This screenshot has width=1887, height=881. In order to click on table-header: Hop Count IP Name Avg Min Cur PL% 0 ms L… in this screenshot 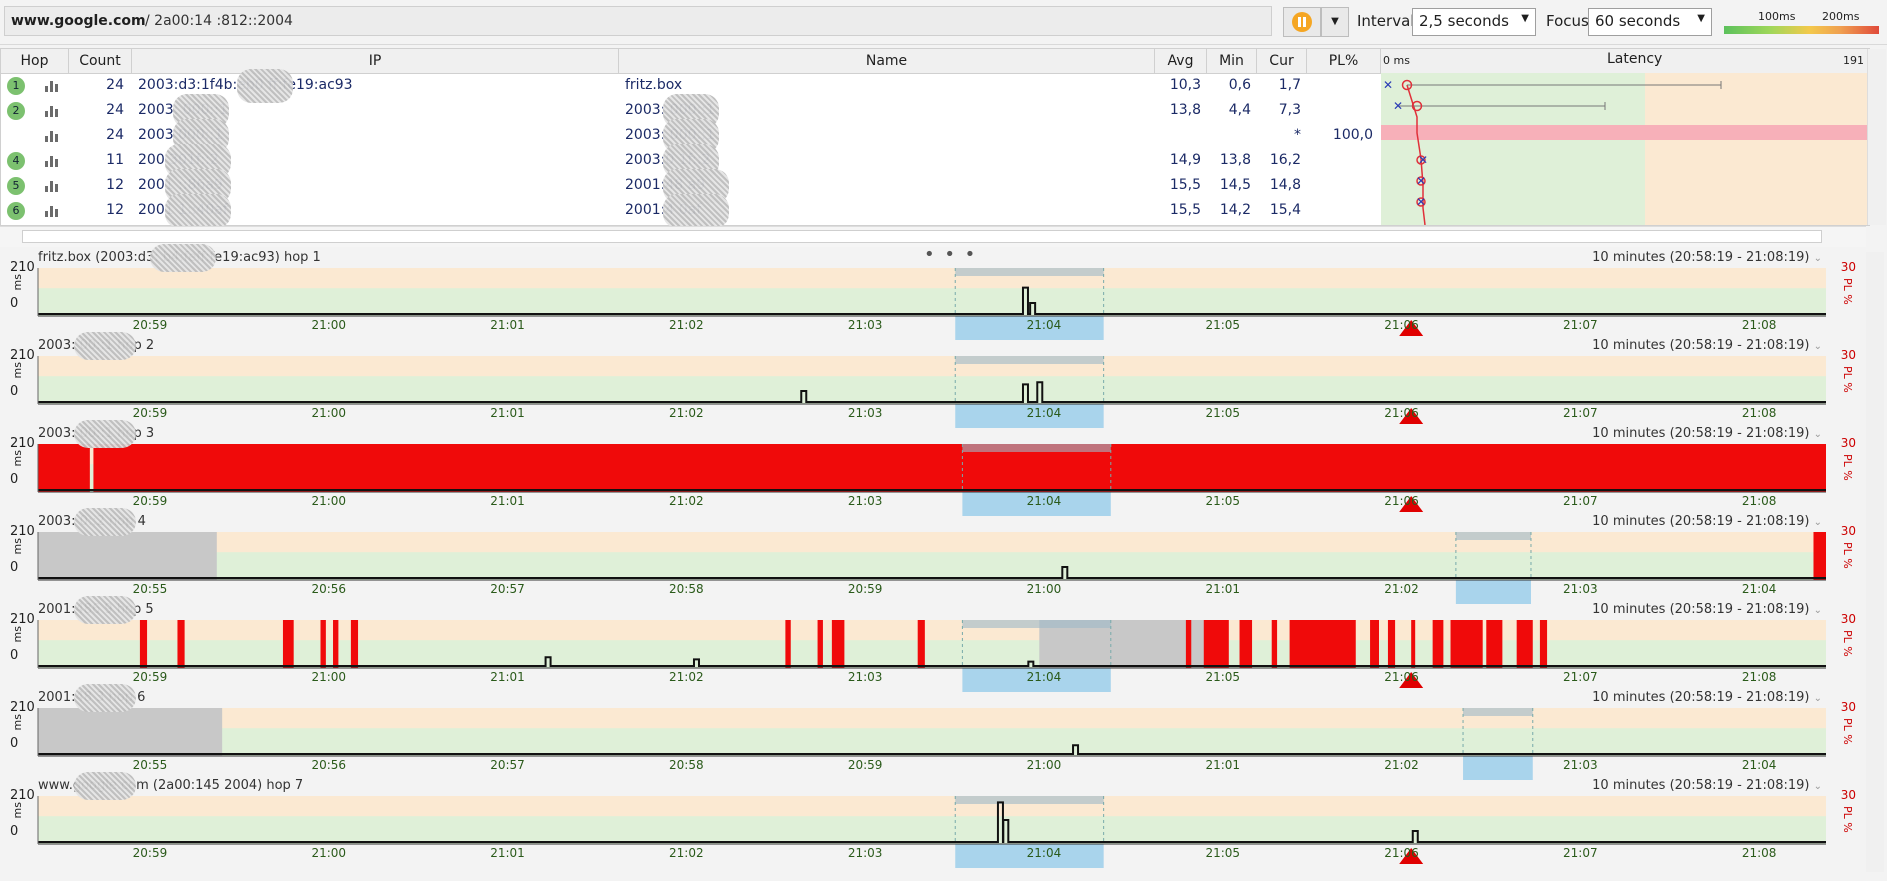, I will do `click(936, 61)`.